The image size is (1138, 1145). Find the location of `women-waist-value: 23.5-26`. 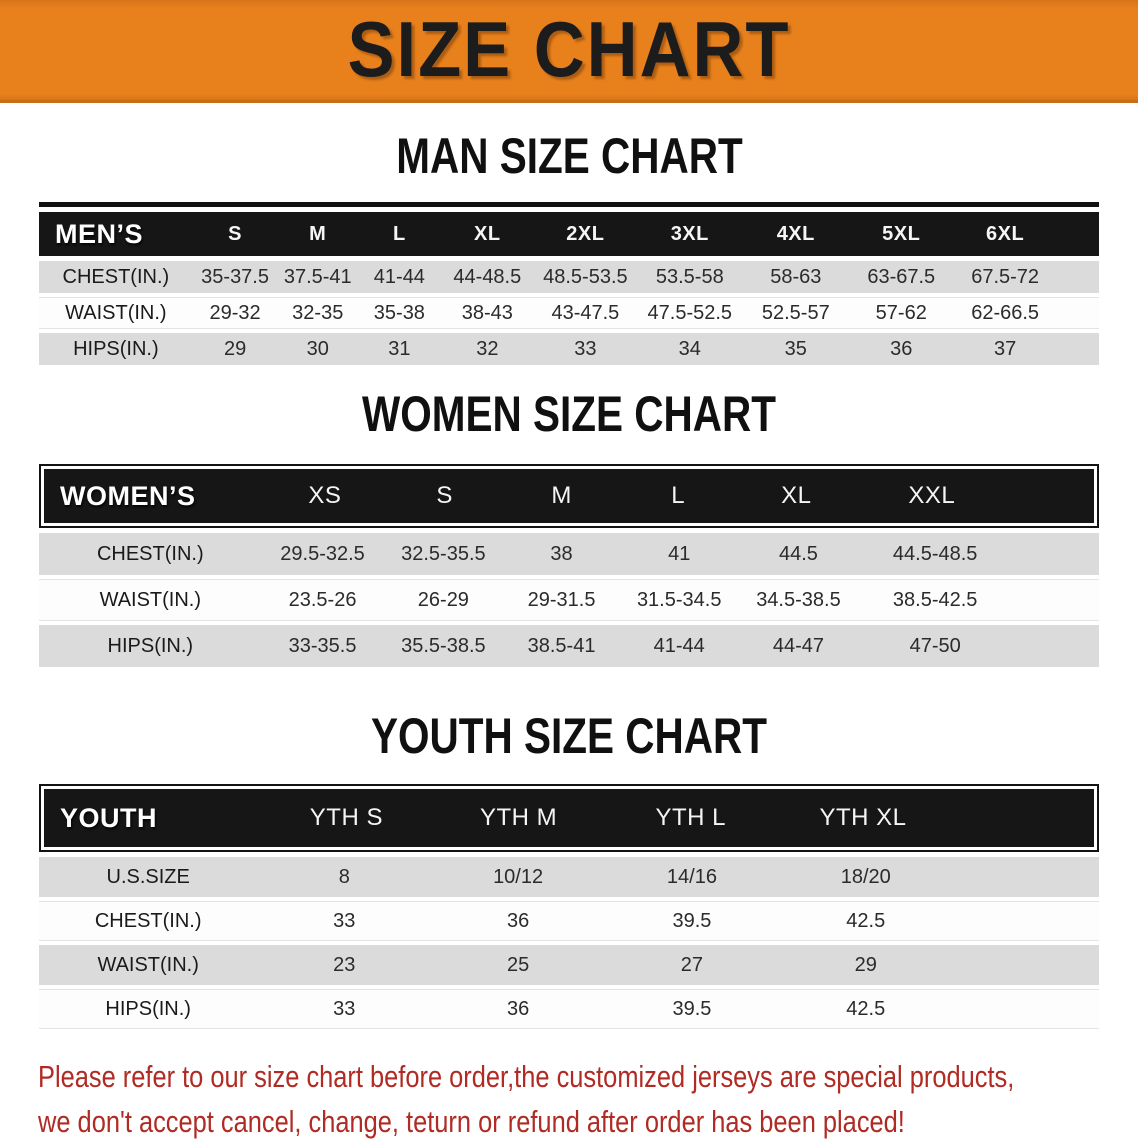

women-waist-value: 23.5-26 is located at coordinates (322, 599).